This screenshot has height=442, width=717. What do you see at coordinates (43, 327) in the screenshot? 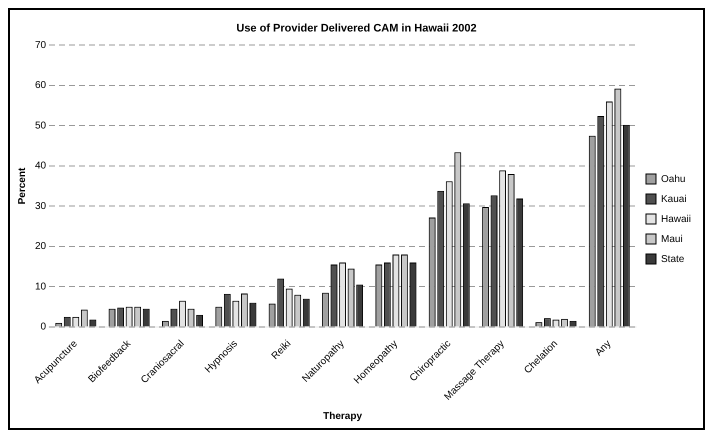
I see `y-tick-label: 0` at bounding box center [43, 327].